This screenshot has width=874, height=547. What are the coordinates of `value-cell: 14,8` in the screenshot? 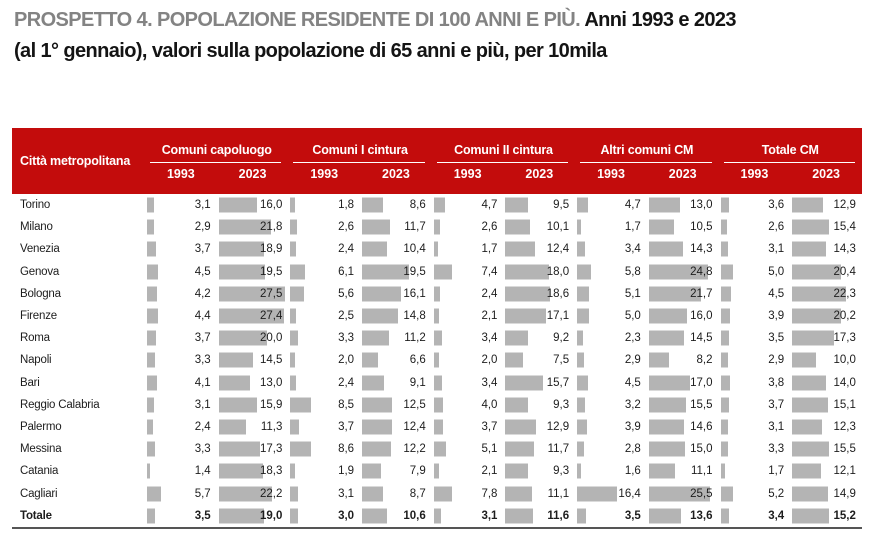 It's located at (396, 316).